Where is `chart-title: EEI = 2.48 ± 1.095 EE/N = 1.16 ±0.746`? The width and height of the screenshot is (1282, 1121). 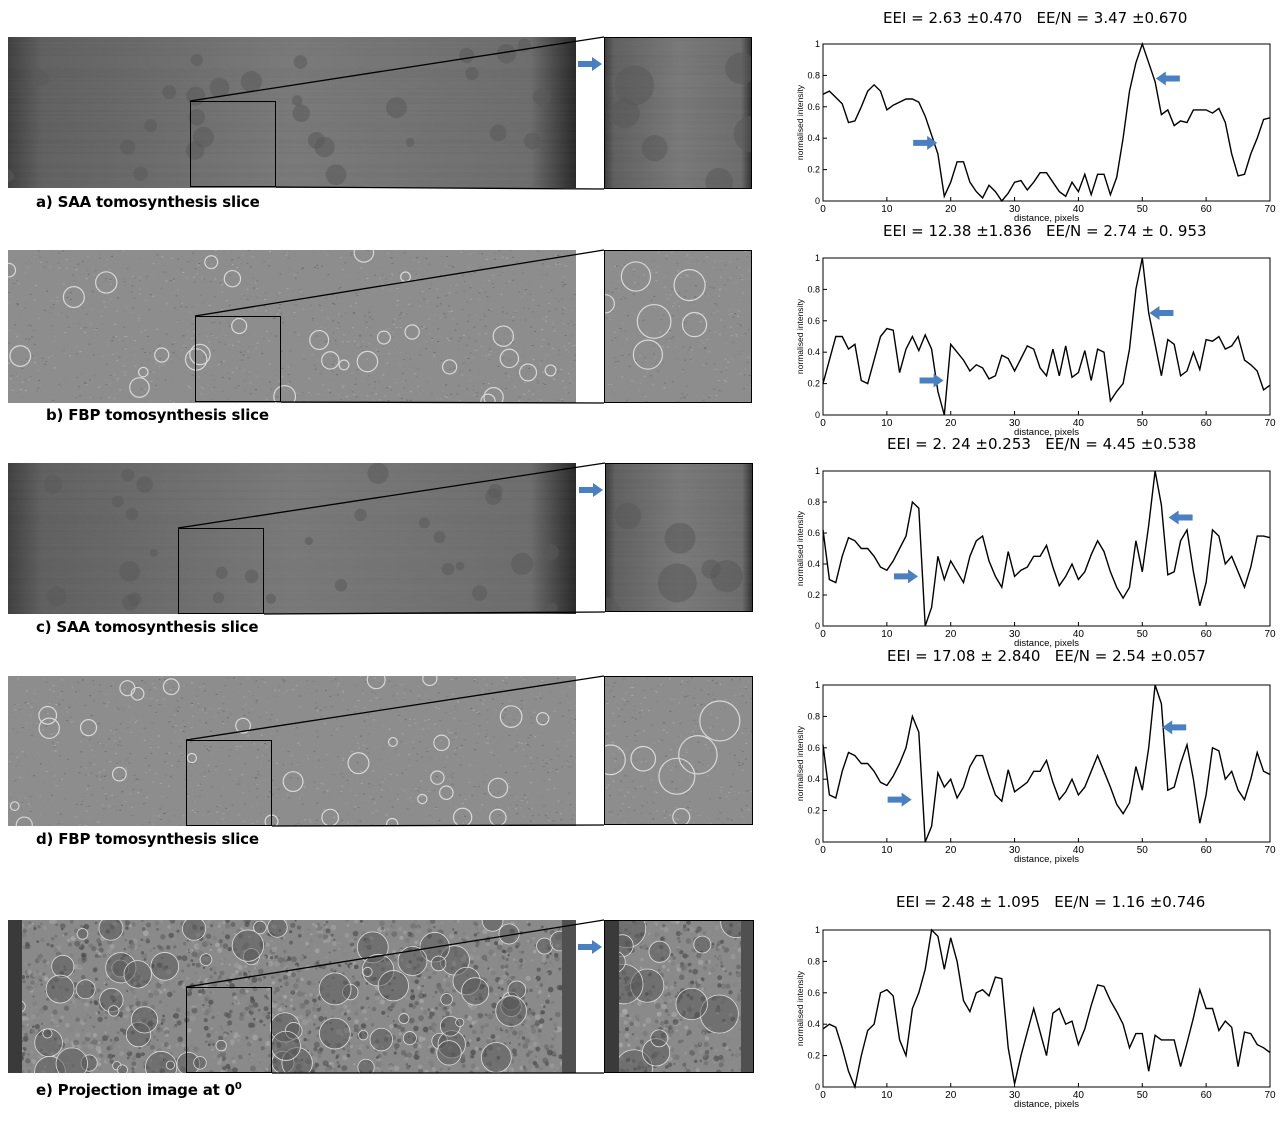
chart-title: EEI = 2.48 ± 1.095 EE/N = 1.16 ±0.746 is located at coordinates (1036, 902).